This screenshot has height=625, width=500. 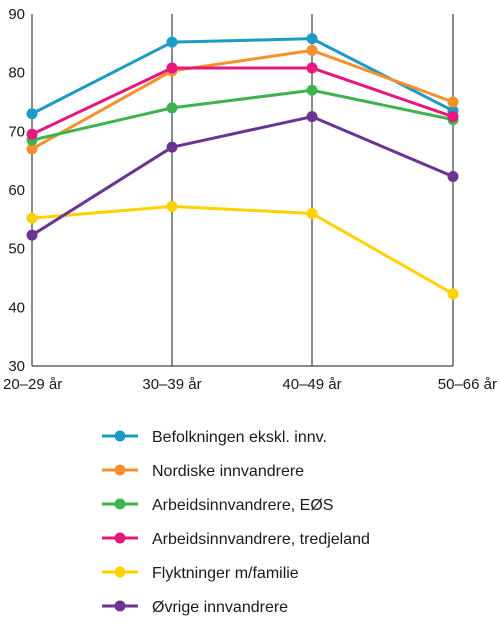 What do you see at coordinates (16, 131) in the screenshot?
I see `y-tick-label: 70` at bounding box center [16, 131].